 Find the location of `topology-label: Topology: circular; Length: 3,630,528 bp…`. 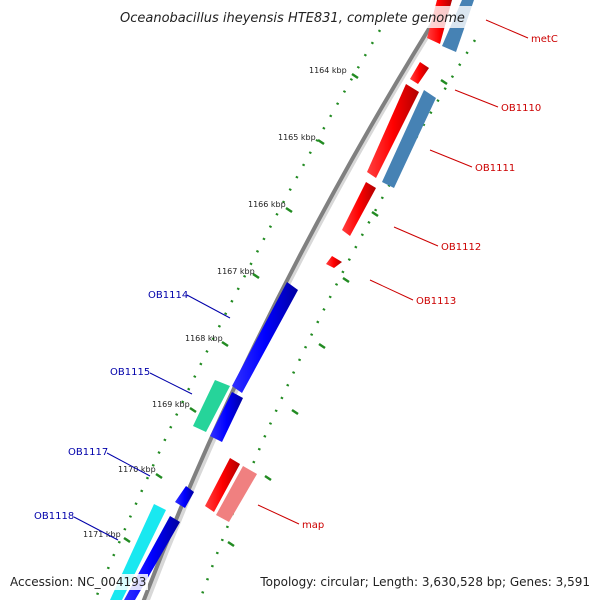

topology-label: Topology: circular; Length: 3,630,528 bp… is located at coordinates (425, 582).